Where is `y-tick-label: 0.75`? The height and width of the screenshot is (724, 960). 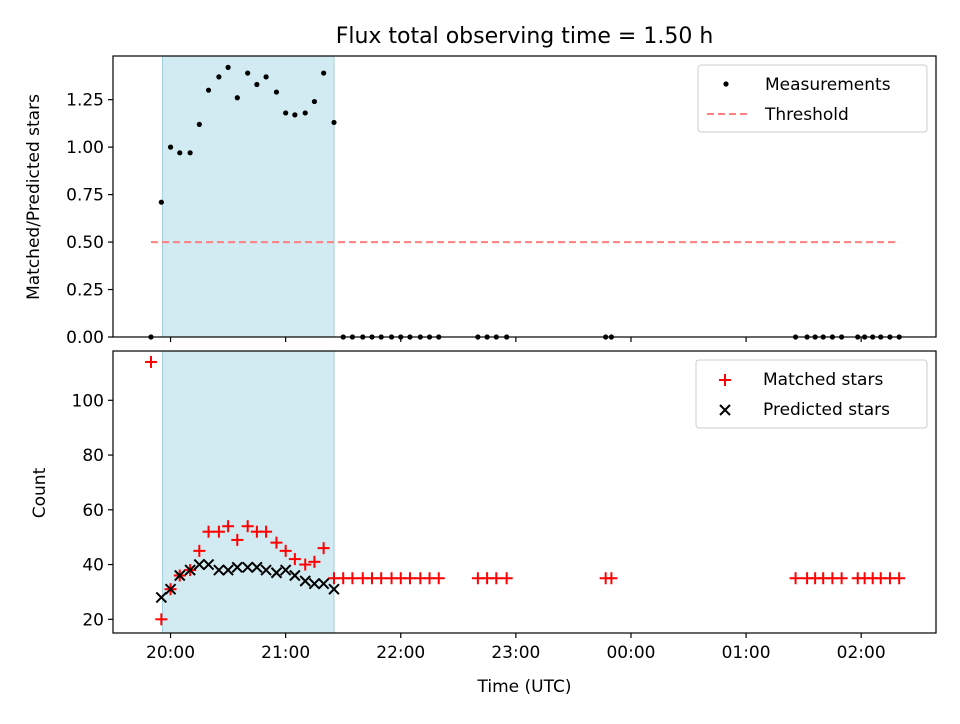 y-tick-label: 0.75 is located at coordinates (85, 196).